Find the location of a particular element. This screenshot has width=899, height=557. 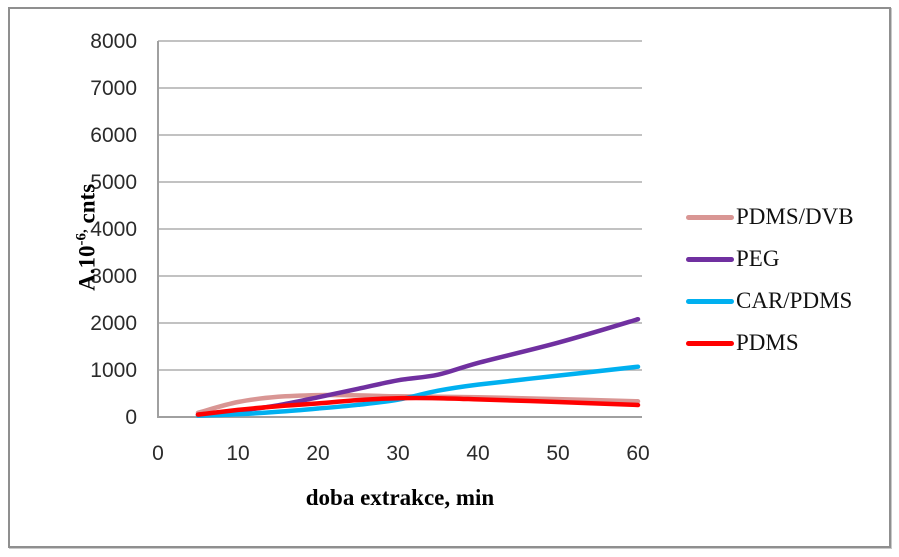

legend-swatch-car-pdms is located at coordinates (710, 301).